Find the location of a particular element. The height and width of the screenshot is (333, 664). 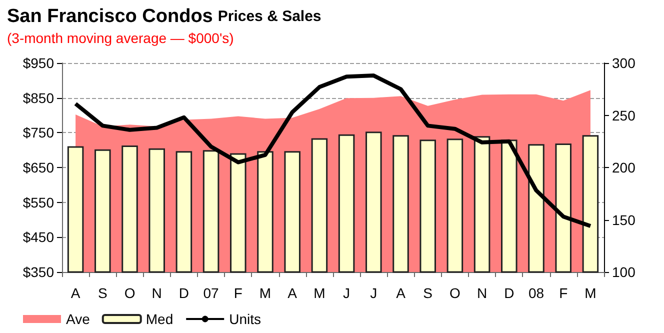

x-tick-label: 07 is located at coordinates (211, 293).